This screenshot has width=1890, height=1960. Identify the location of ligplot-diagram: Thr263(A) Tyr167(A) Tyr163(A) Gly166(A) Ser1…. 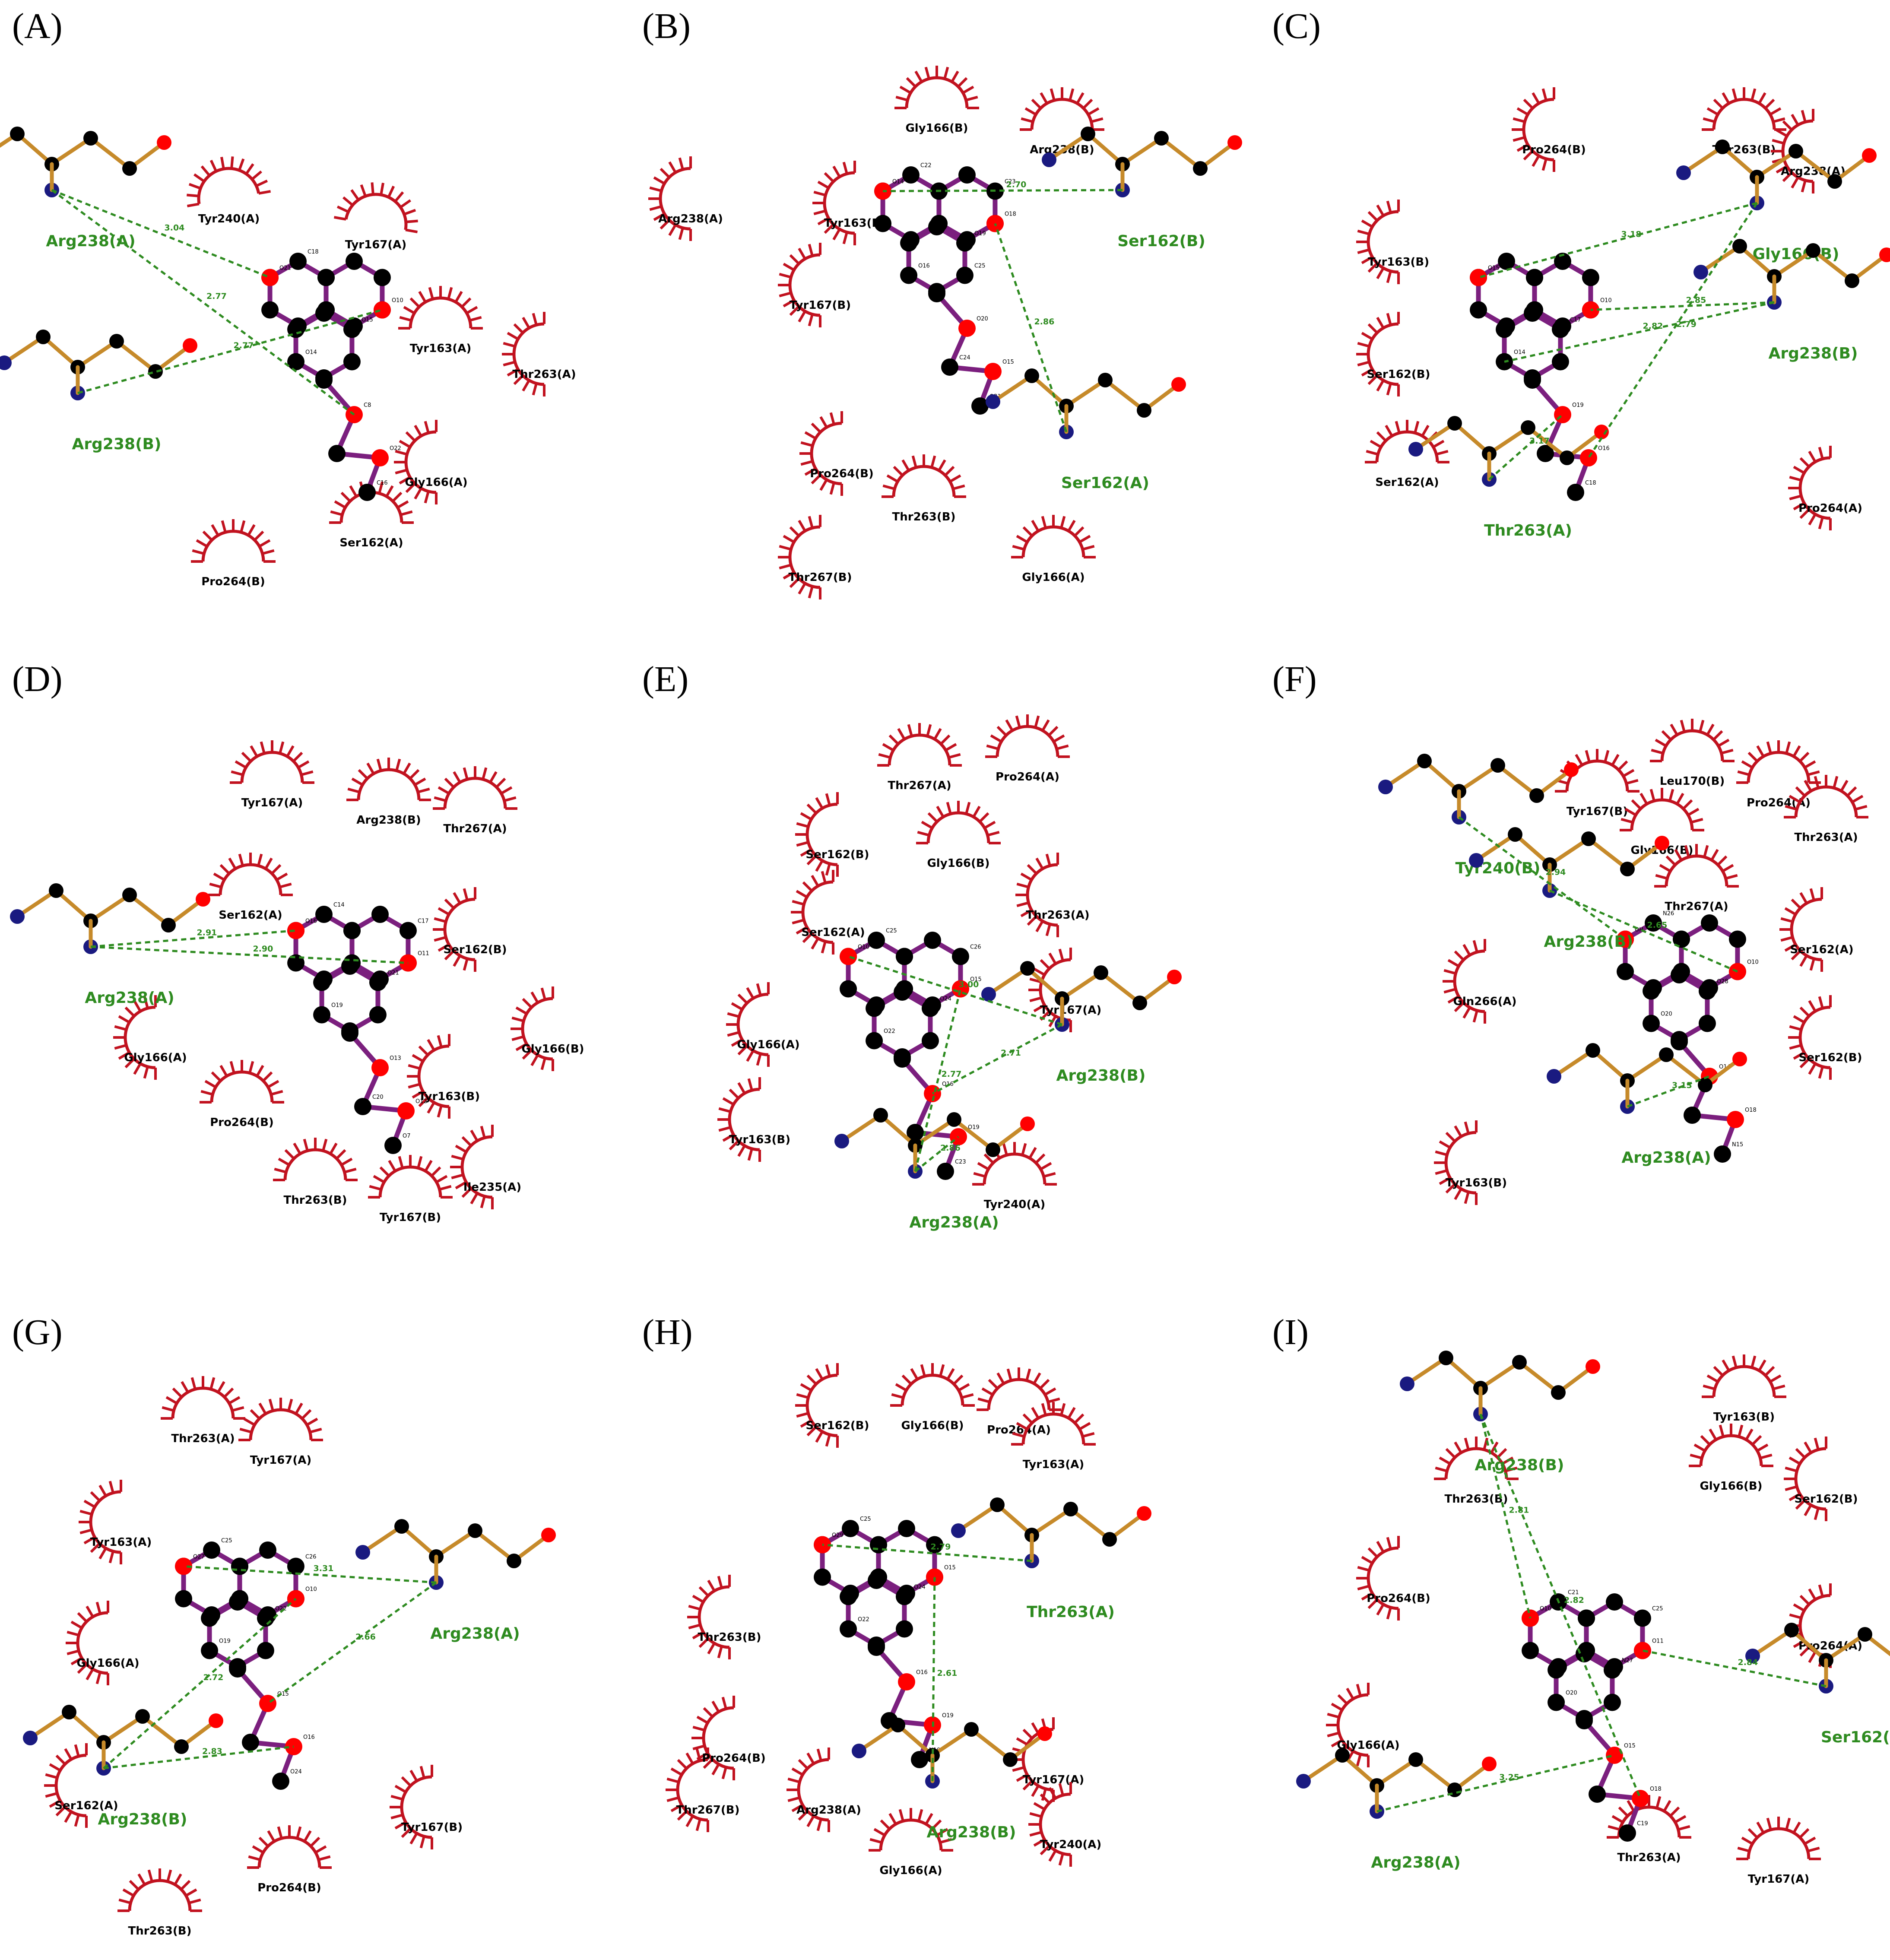
(289, 1657).